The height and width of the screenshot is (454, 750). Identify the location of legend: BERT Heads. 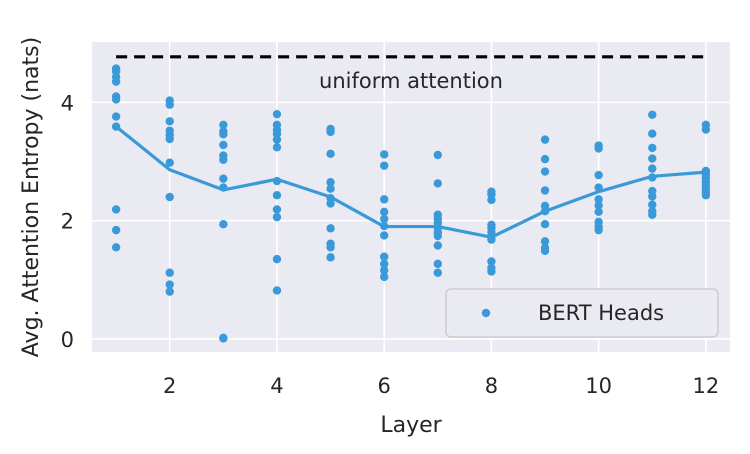
(582, 313).